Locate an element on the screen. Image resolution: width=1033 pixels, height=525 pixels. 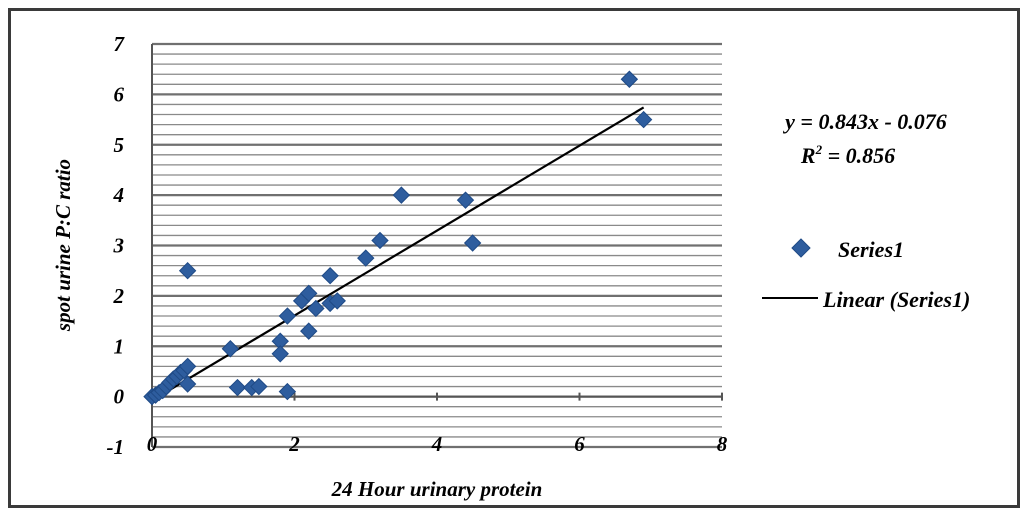
legend-series1-label: Series1 is located at coordinates (871, 249).